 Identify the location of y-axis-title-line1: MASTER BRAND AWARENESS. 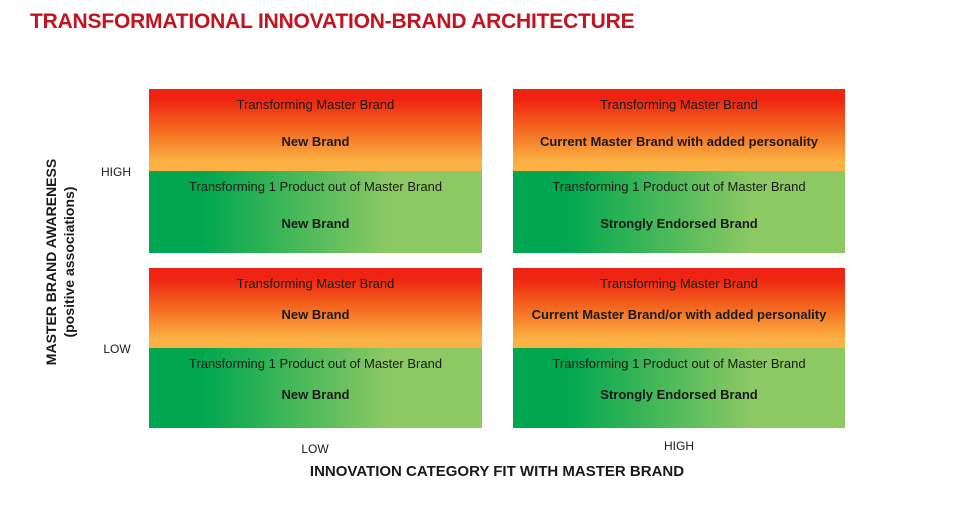
(50, 262).